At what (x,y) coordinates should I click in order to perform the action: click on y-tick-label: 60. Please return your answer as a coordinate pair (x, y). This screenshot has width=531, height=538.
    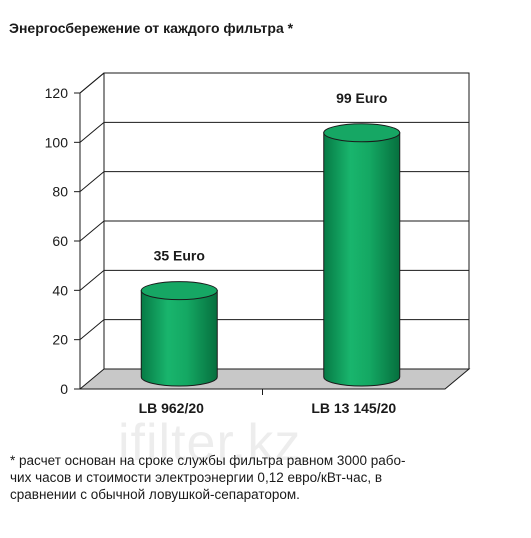
    Looking at the image, I should click on (60, 241).